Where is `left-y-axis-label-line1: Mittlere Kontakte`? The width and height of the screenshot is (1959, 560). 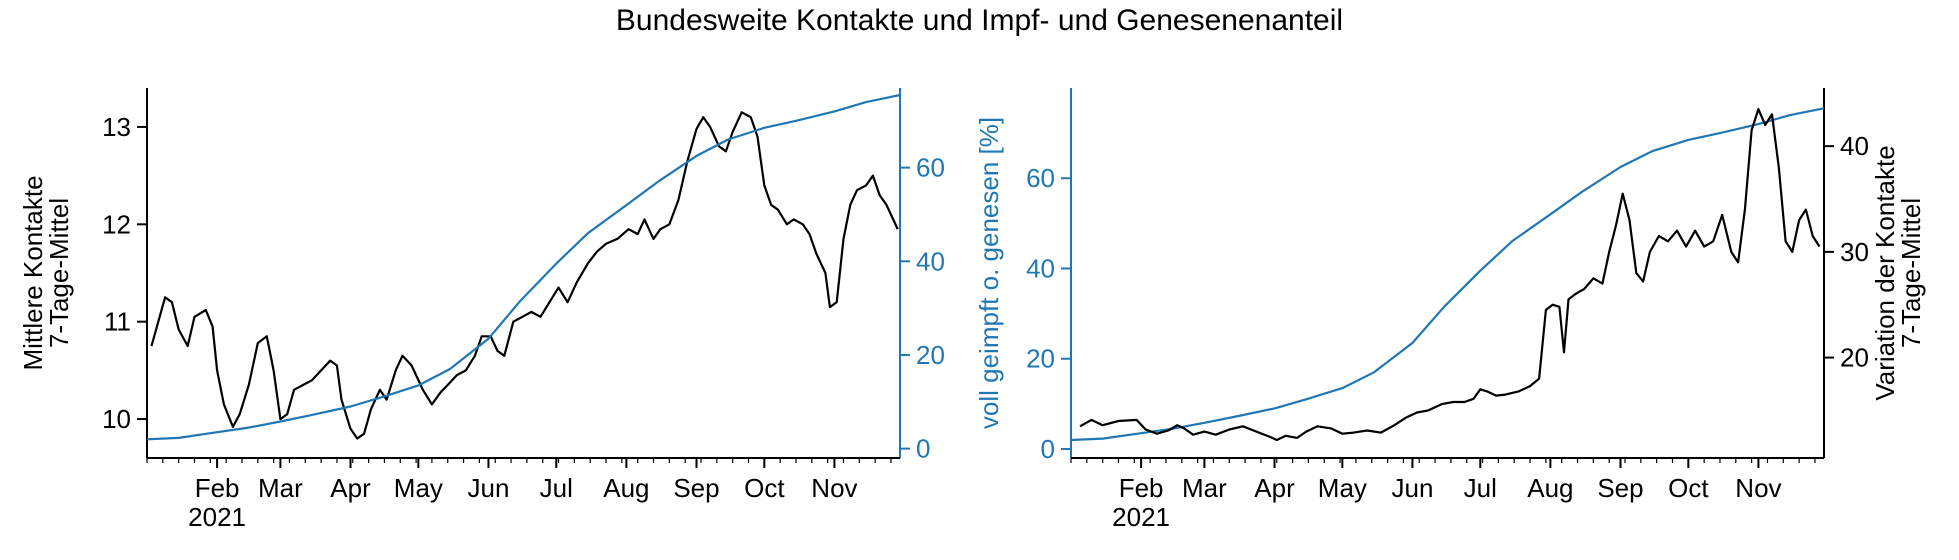
left-y-axis-label-line1: Mittlere Kontakte is located at coordinates (33, 272).